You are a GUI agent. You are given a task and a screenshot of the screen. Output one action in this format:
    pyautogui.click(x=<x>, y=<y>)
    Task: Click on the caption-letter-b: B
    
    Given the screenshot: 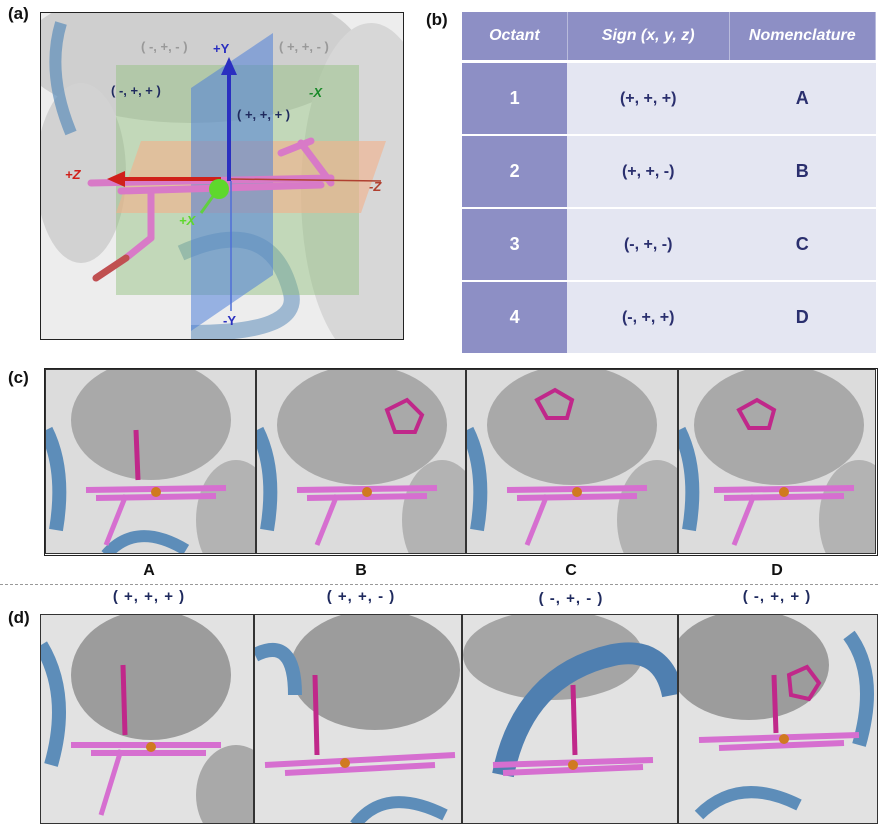 What is the action you would take?
    pyautogui.click(x=361, y=570)
    